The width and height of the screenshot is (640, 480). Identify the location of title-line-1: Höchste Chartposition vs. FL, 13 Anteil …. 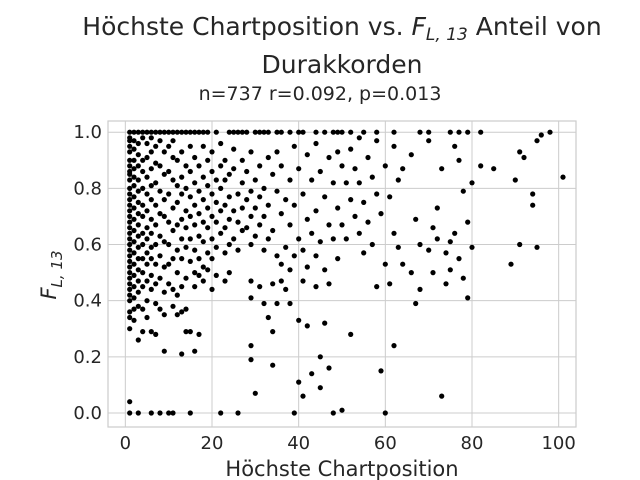
(320, 31).